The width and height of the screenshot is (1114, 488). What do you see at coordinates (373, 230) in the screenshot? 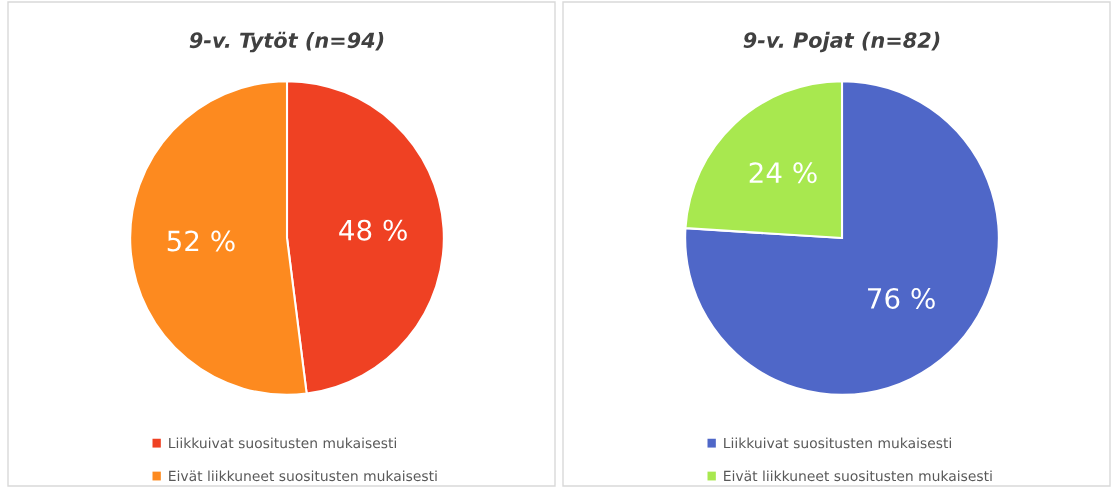
I see `data-label: 48 %` at bounding box center [373, 230].